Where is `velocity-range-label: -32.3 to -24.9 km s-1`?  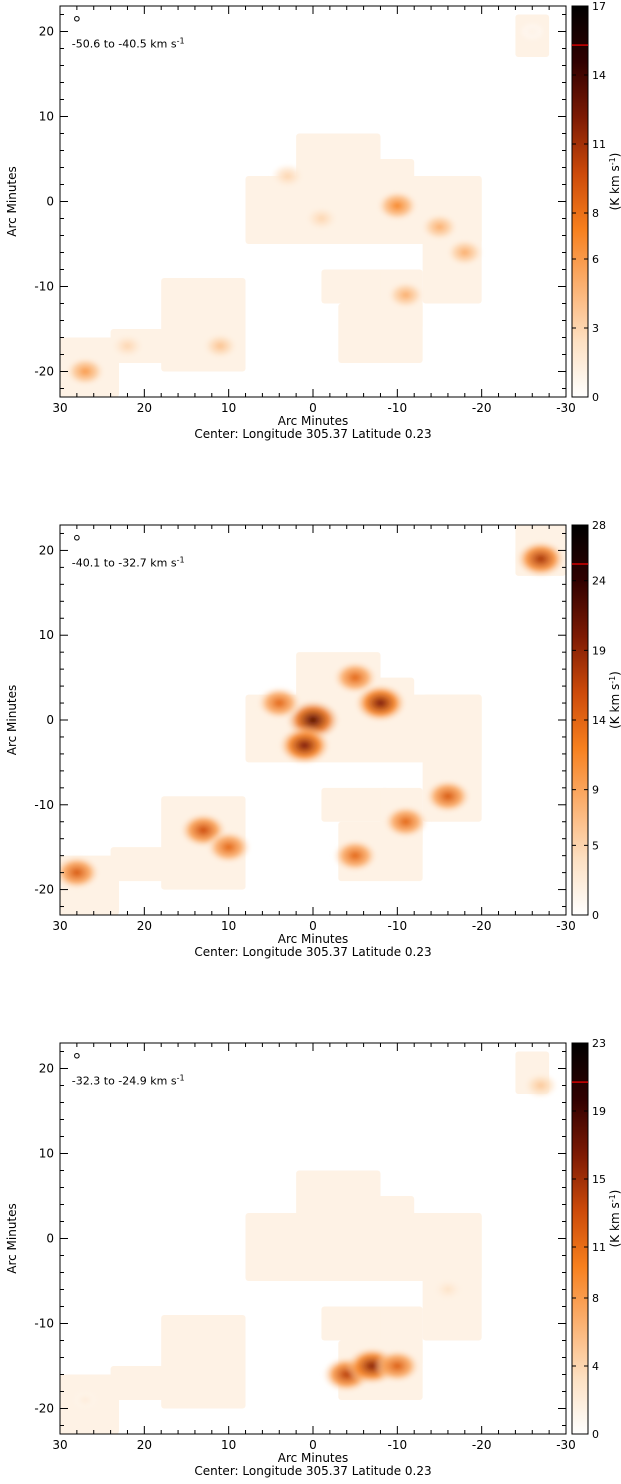
velocity-range-label: -32.3 to -24.9 km s-1 is located at coordinates (128, 1081).